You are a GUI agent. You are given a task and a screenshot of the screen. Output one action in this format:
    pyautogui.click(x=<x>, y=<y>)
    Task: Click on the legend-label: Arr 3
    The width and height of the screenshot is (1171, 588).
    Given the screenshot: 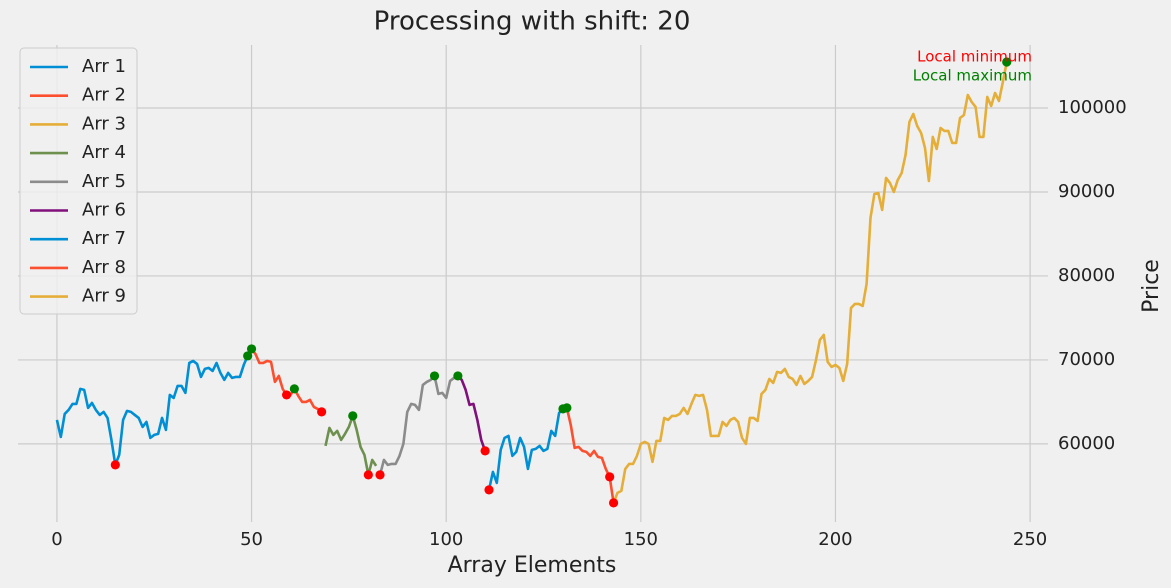 What is the action you would take?
    pyautogui.click(x=104, y=123)
    